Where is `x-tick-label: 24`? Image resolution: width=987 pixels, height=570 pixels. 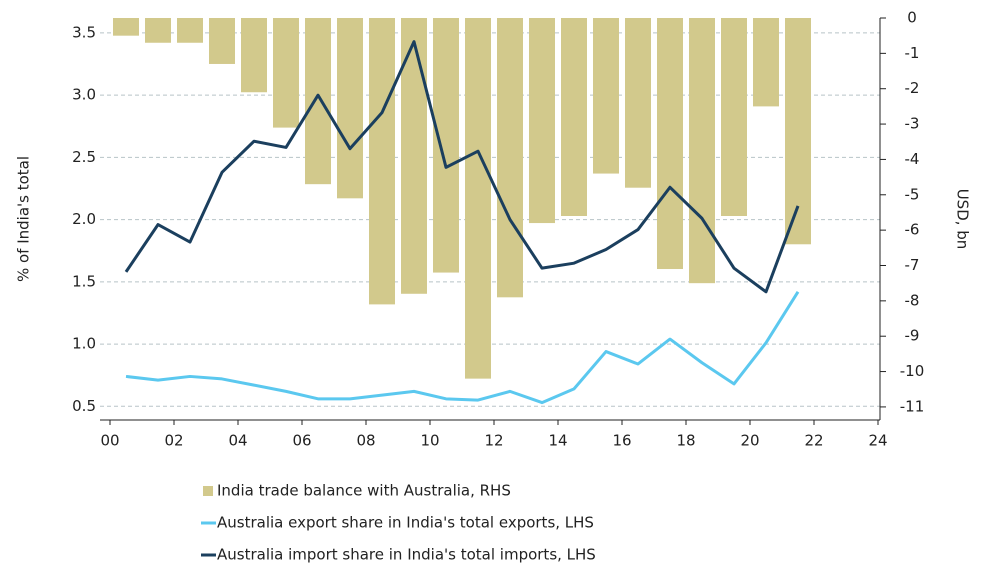
x-tick-label: 24 is located at coordinates (877, 441).